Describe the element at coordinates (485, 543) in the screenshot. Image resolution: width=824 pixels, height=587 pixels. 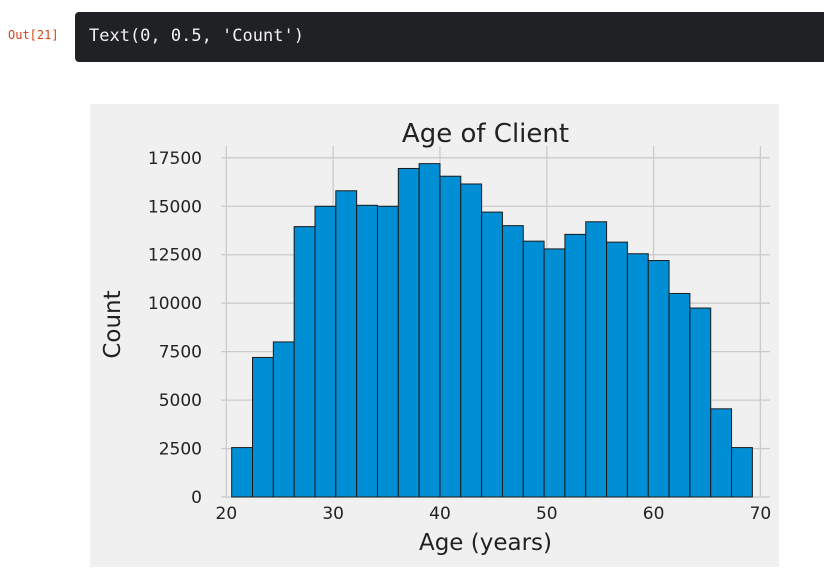
I see `x-axis-label: Age (years)` at that location.